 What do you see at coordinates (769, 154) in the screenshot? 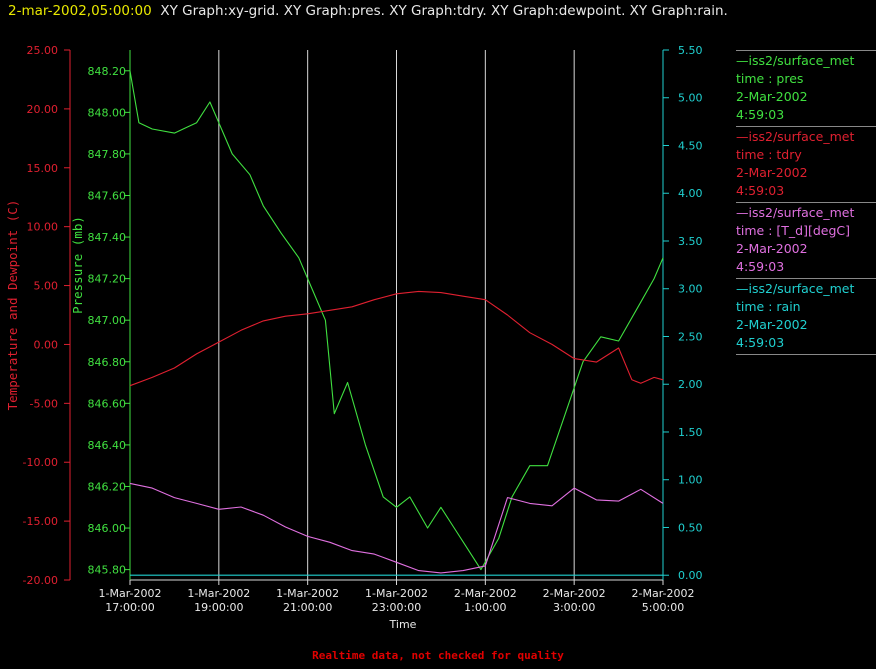
I see `legend-entry-line: time : tdry` at bounding box center [769, 154].